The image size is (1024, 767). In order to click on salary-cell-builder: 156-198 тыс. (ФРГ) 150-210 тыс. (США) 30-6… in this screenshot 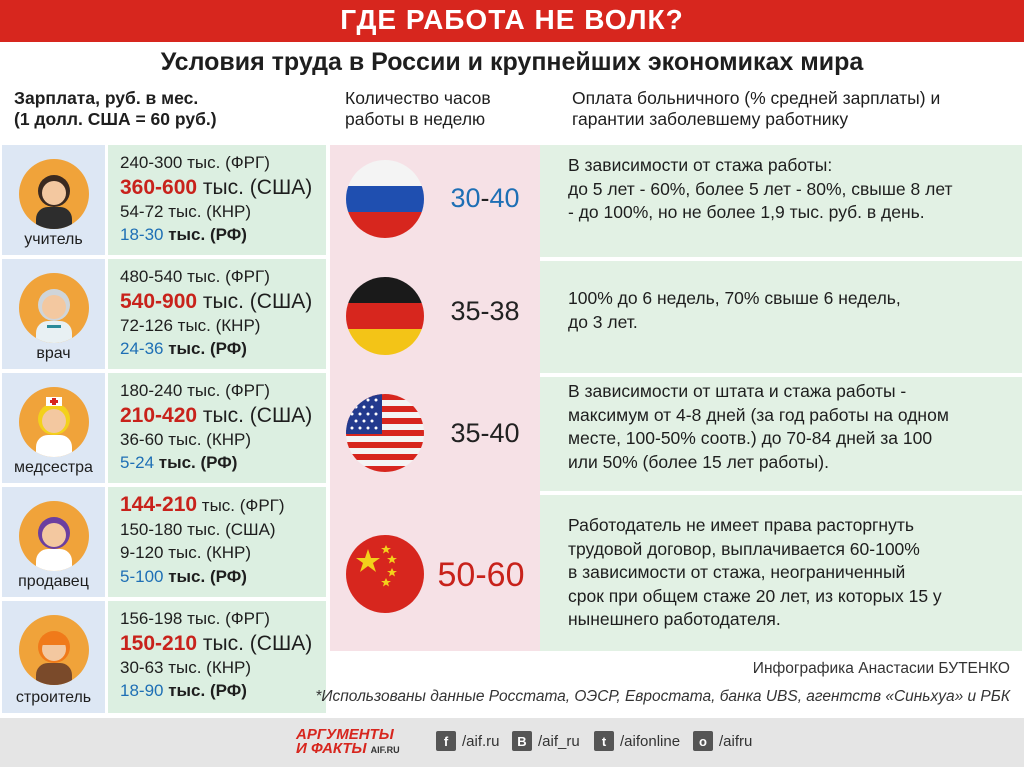, I will do `click(217, 657)`.